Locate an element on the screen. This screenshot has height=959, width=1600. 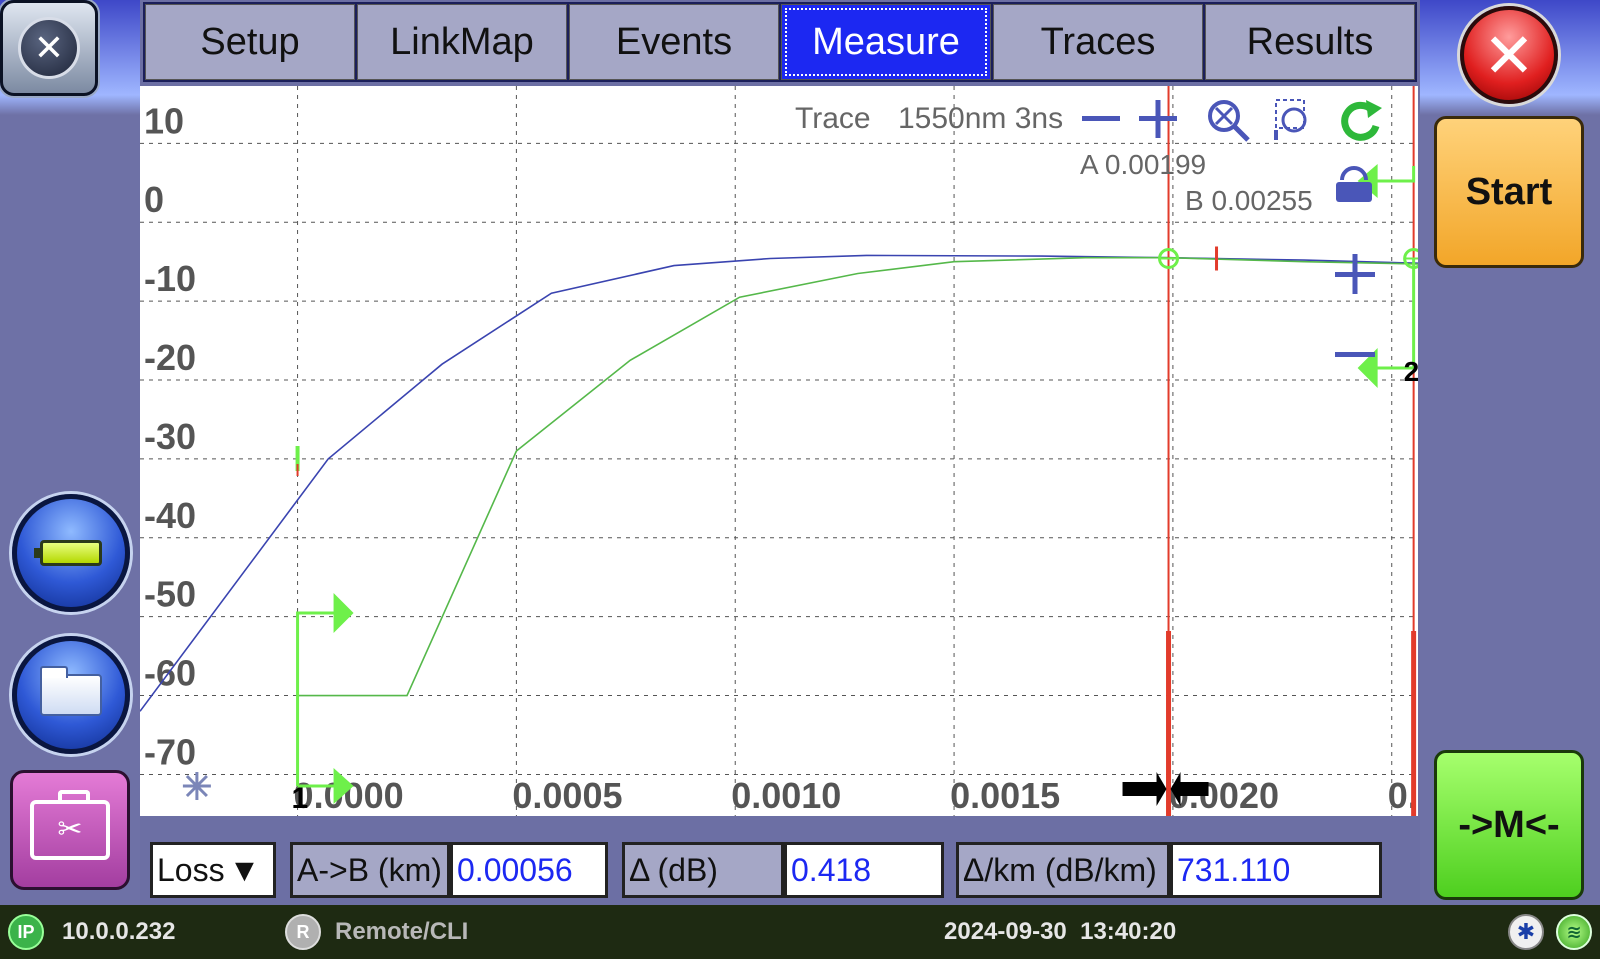
x-tick-label: 0.0005 is located at coordinates (567, 795).